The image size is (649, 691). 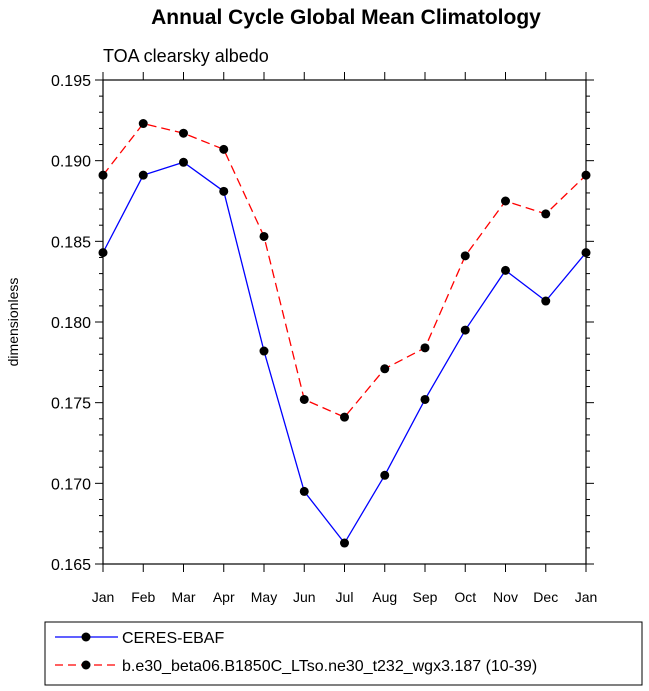 I want to click on x-tick-label: Apr, so click(x=224, y=597).